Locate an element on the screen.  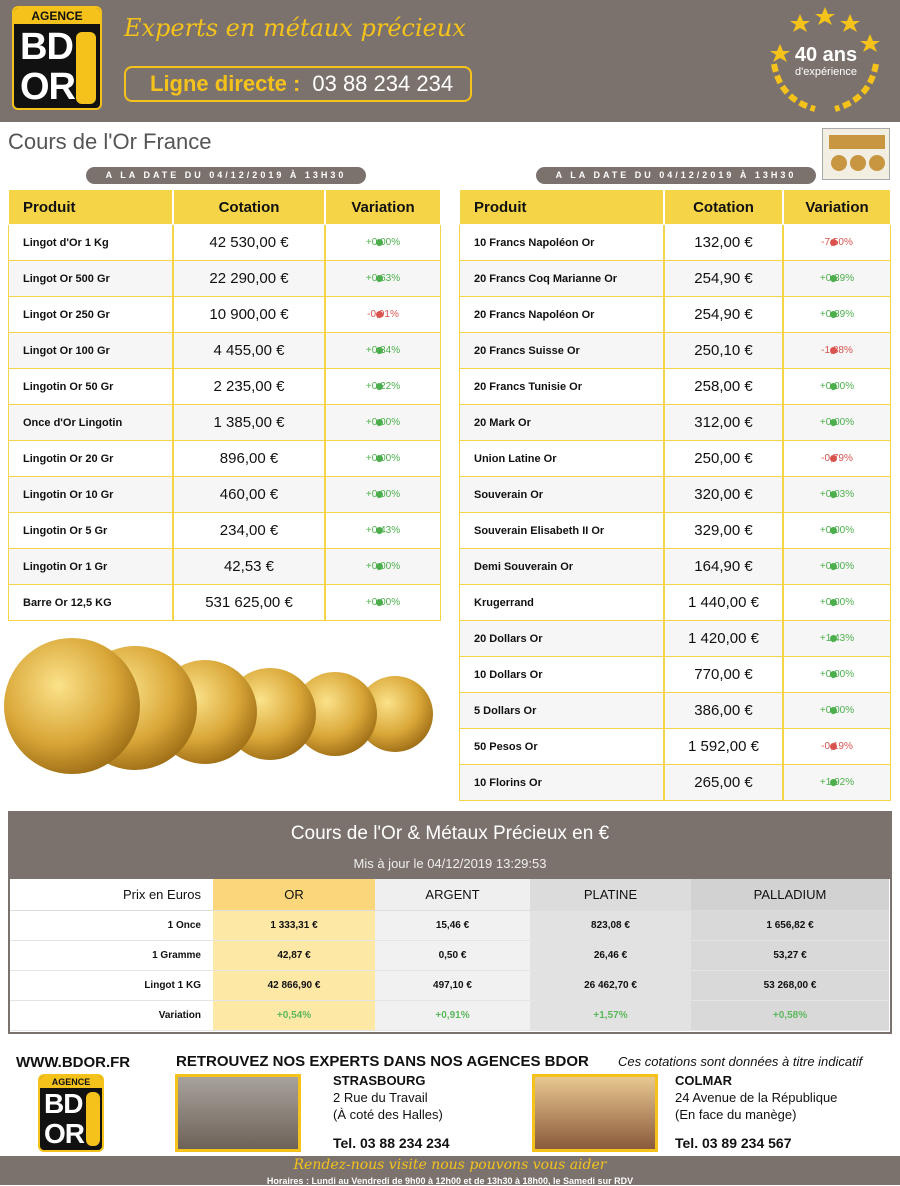
product-name: 20 Francs Coq Marianne Or is located at coordinates (561, 279).